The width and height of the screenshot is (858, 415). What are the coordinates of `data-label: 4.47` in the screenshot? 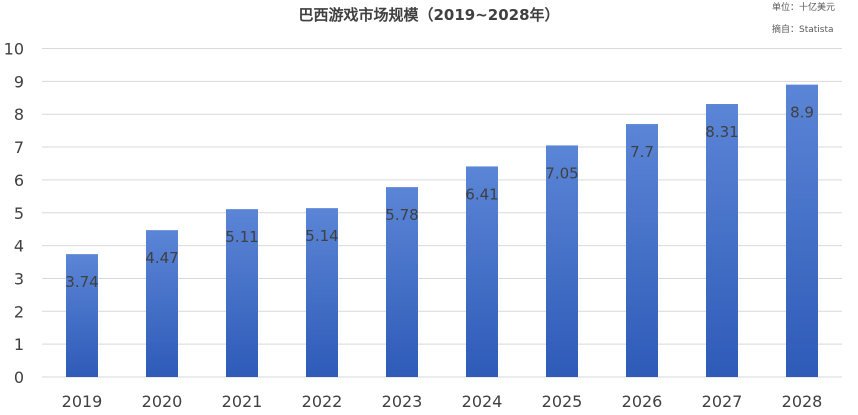 It's located at (161, 258).